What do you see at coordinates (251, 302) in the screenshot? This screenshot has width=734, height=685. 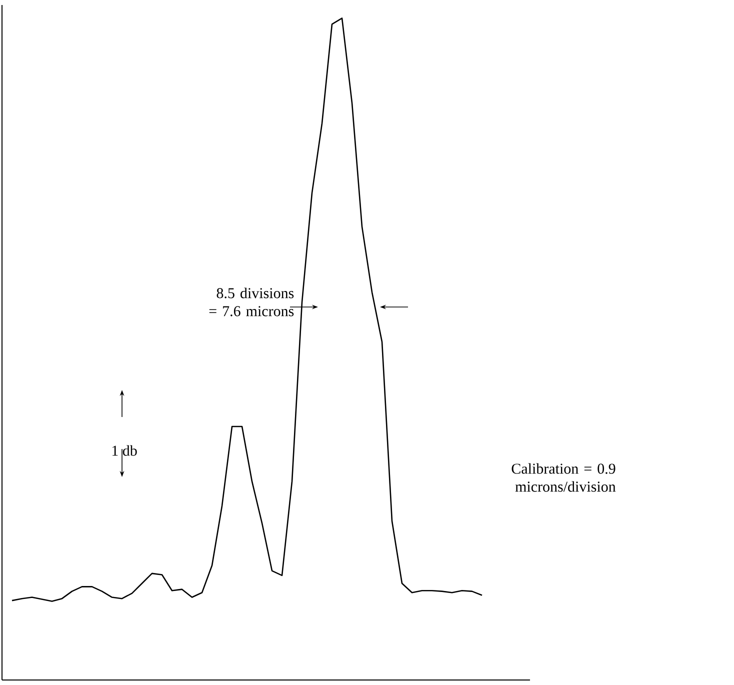 I see `annotation: 8.5 divisions = 7.6 microns` at bounding box center [251, 302].